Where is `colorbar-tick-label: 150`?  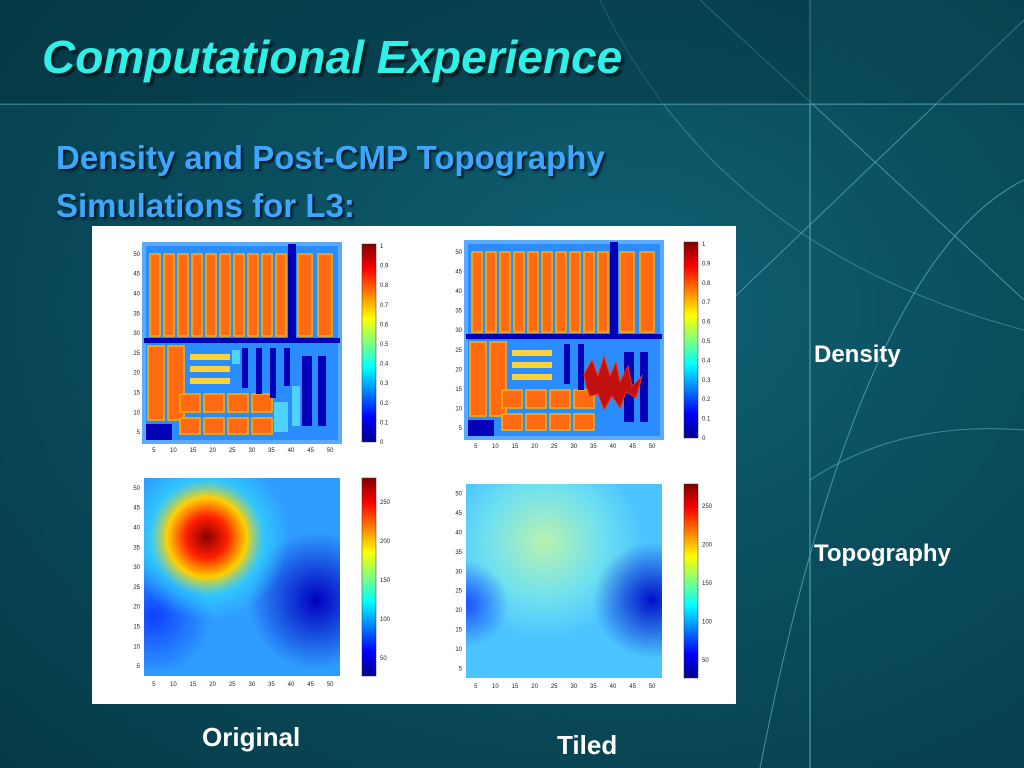
colorbar-tick-label: 150 is located at coordinates (707, 584).